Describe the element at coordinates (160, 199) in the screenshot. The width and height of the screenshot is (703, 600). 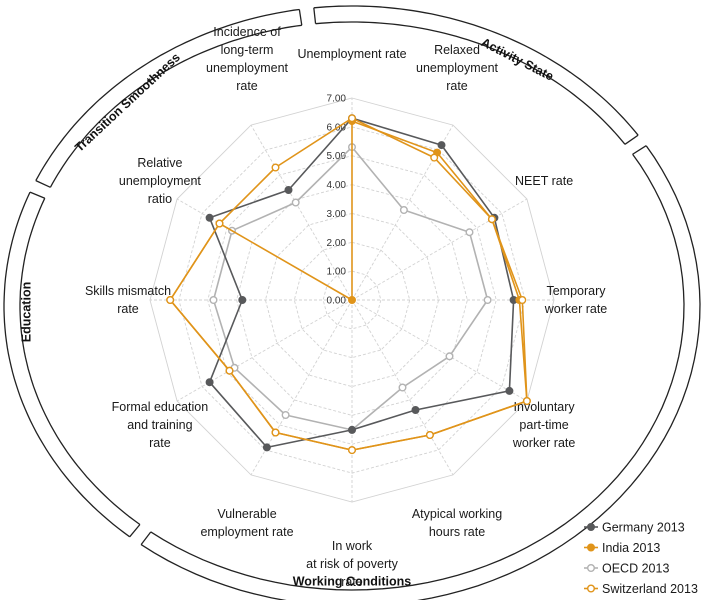
I see `axis-label: ratio` at that location.